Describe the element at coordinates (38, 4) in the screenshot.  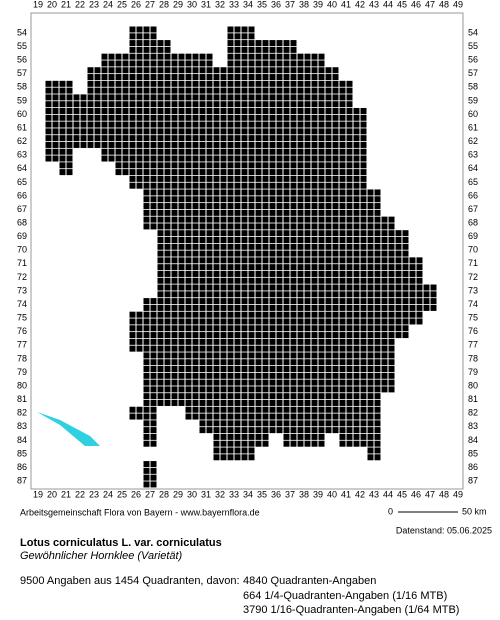
I see `column-label: 19` at that location.